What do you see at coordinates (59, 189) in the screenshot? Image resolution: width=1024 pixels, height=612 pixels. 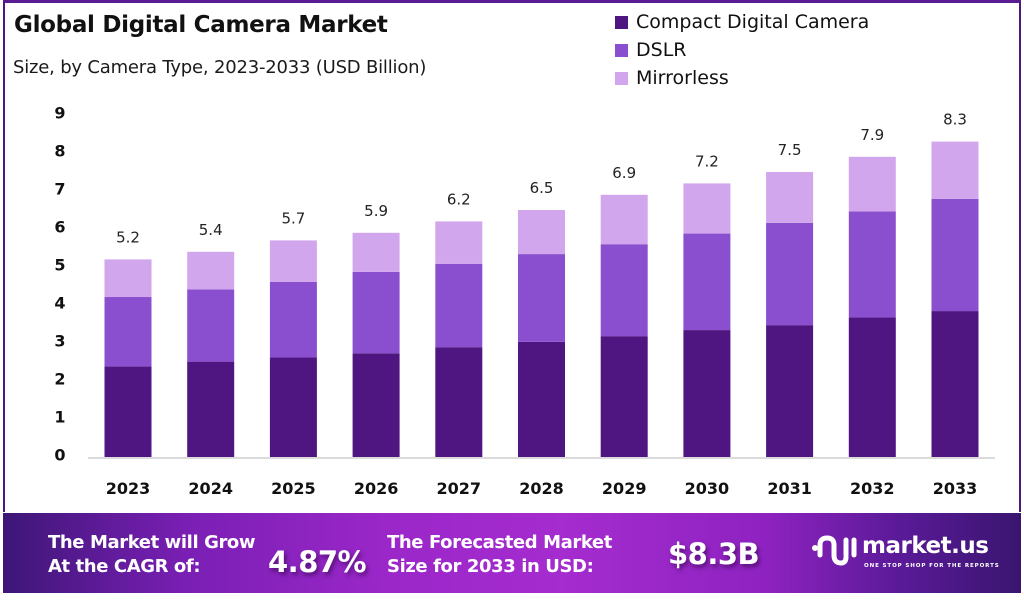 I see `y-tick-label: 7` at bounding box center [59, 189].